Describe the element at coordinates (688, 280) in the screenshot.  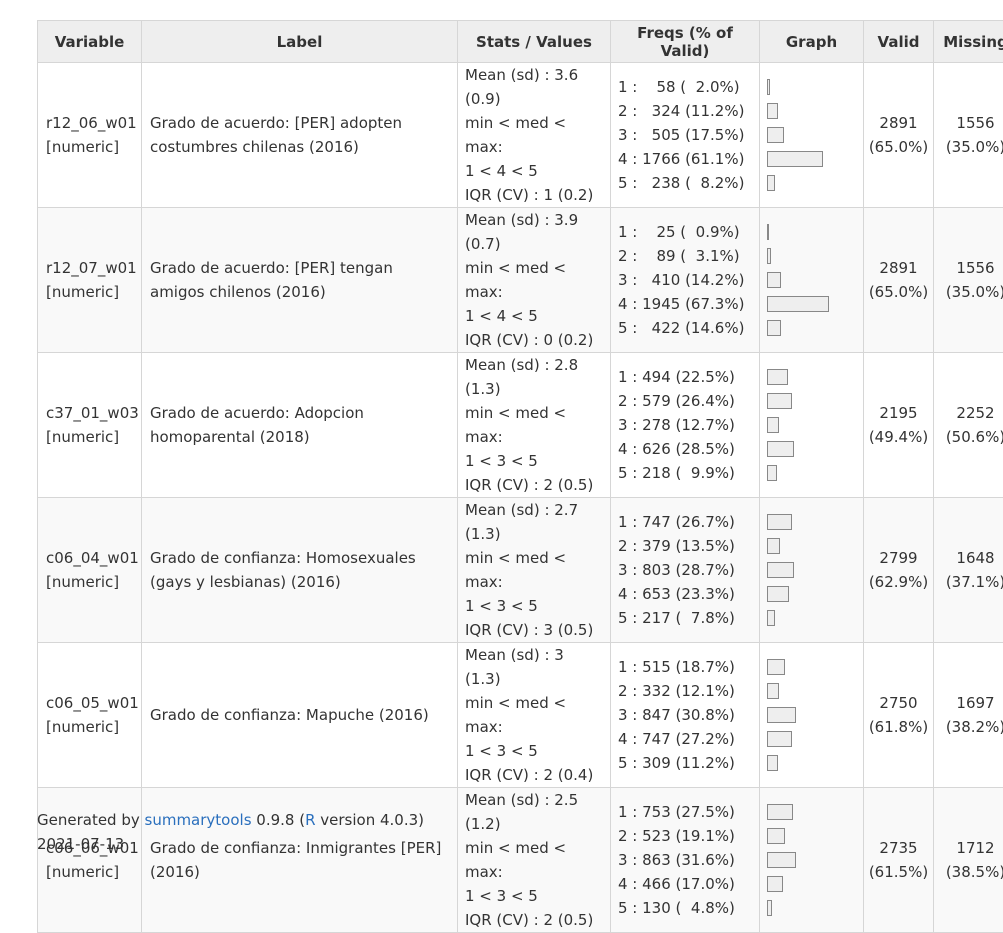
I see `freq-line: 3 : 410 (14.2%)` at that location.